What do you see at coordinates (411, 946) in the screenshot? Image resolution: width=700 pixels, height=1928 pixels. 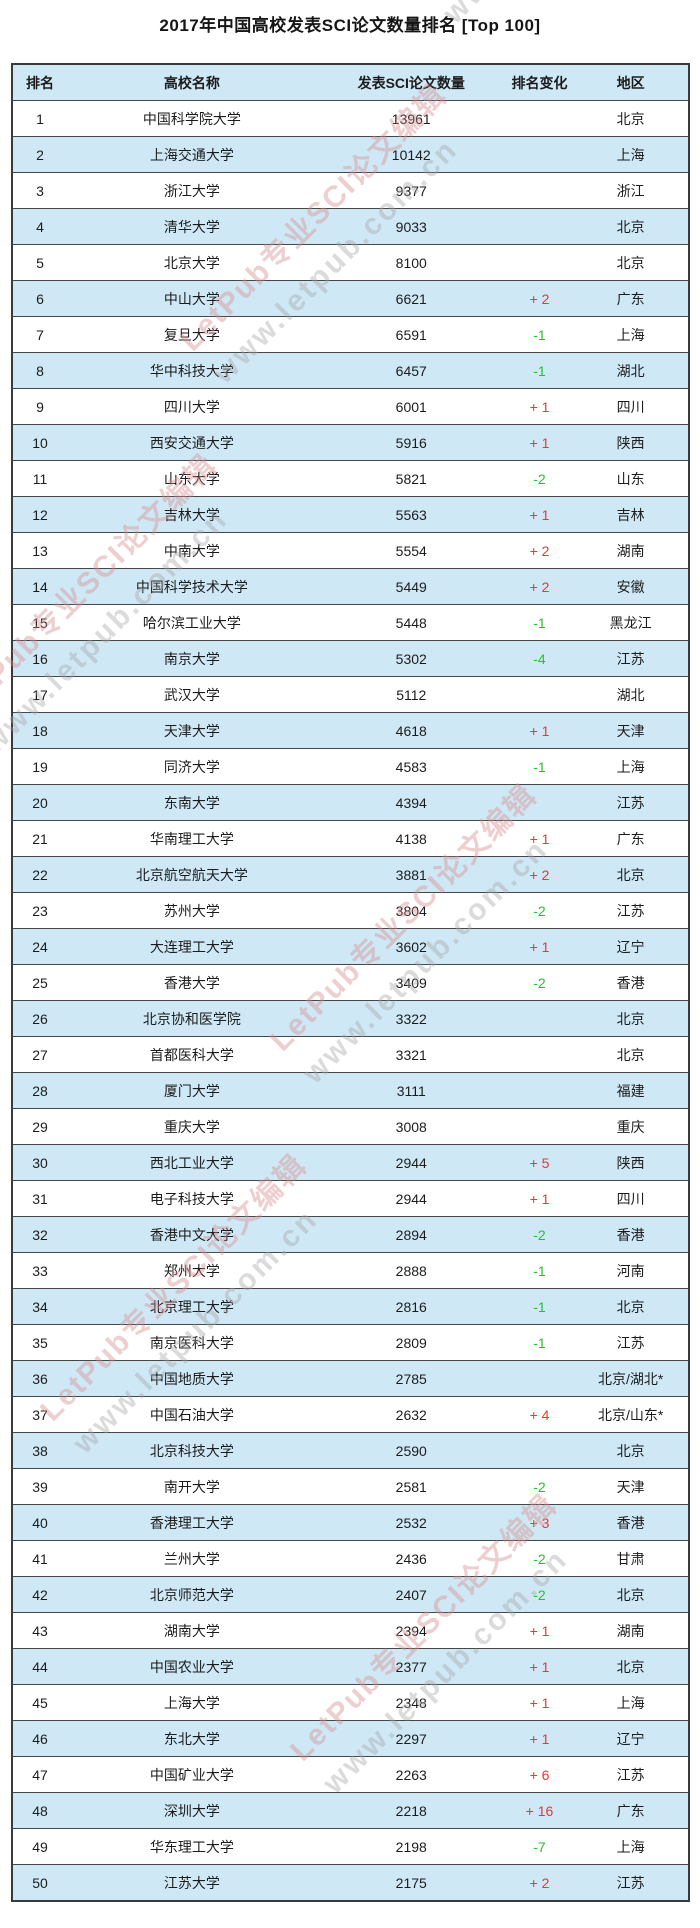 I see `papers-count-cell: 3602` at bounding box center [411, 946].